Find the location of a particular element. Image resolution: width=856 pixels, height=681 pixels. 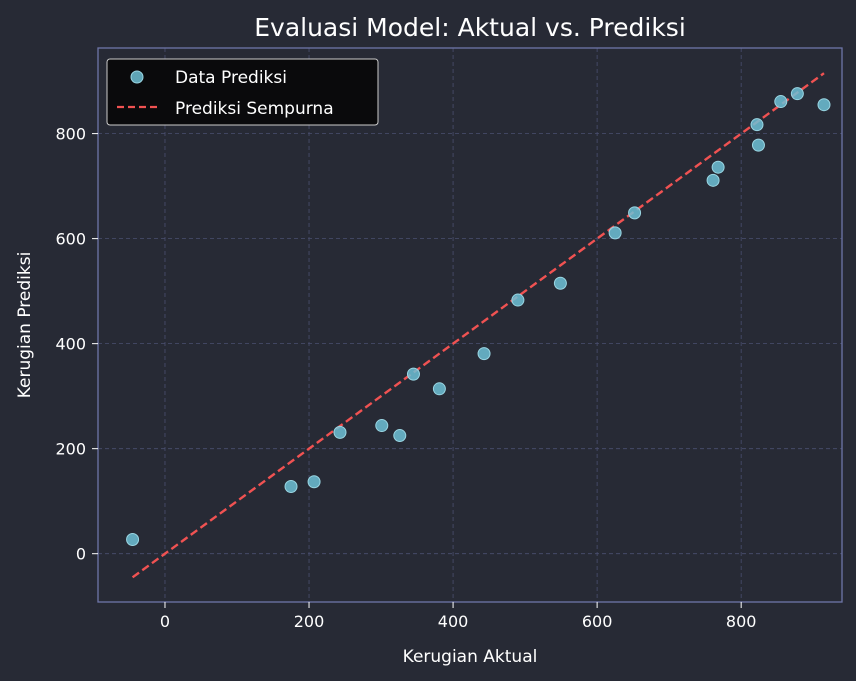

legend-box is located at coordinates (242, 92).